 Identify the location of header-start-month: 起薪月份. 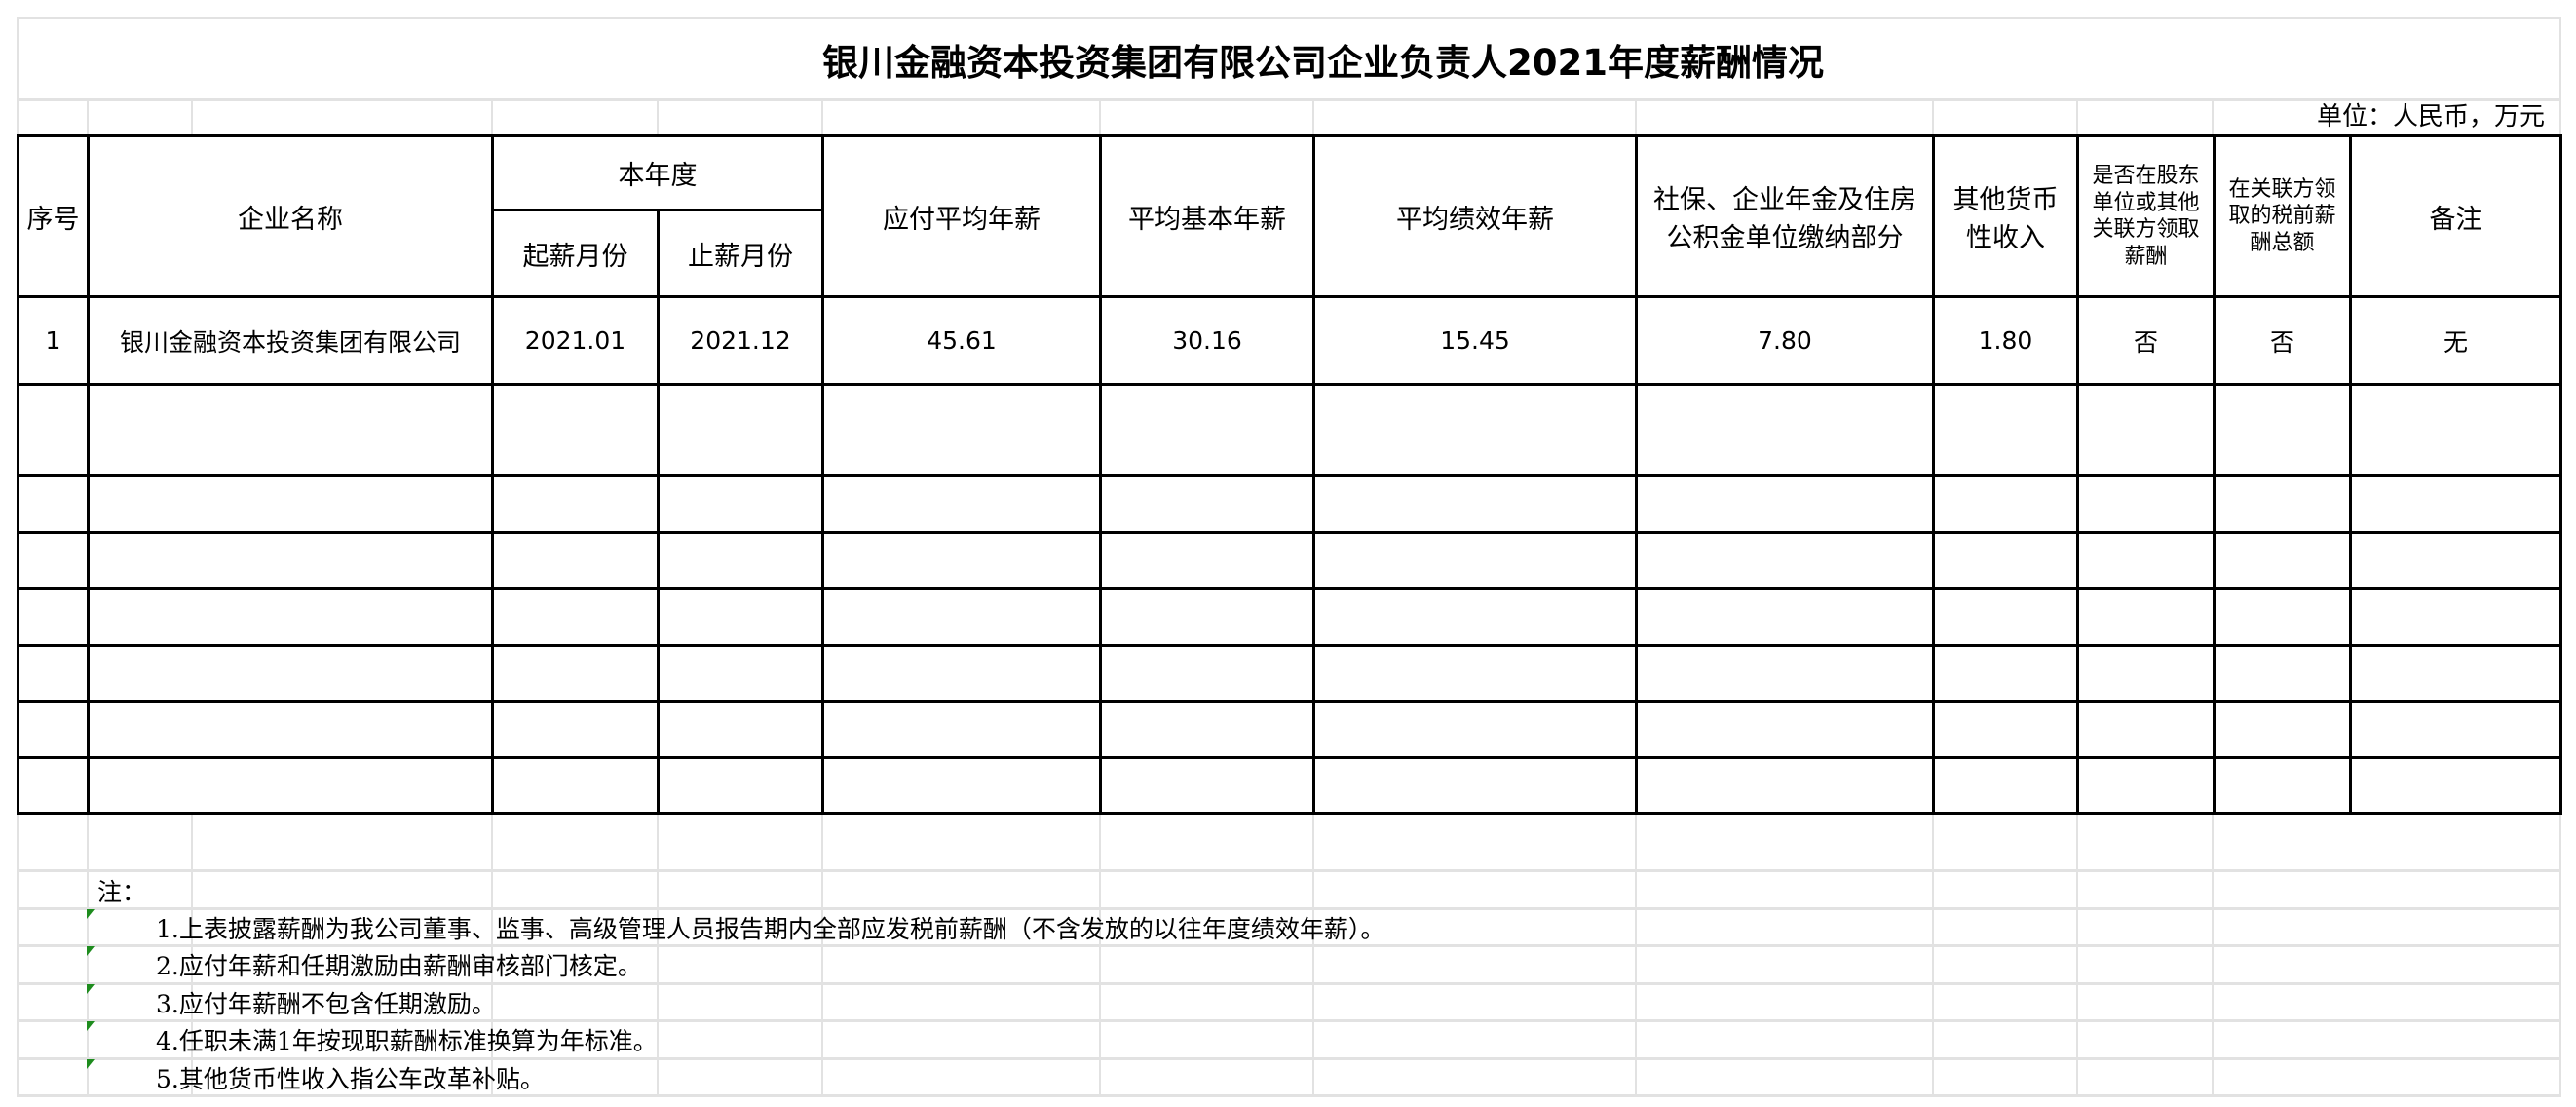
(575, 254).